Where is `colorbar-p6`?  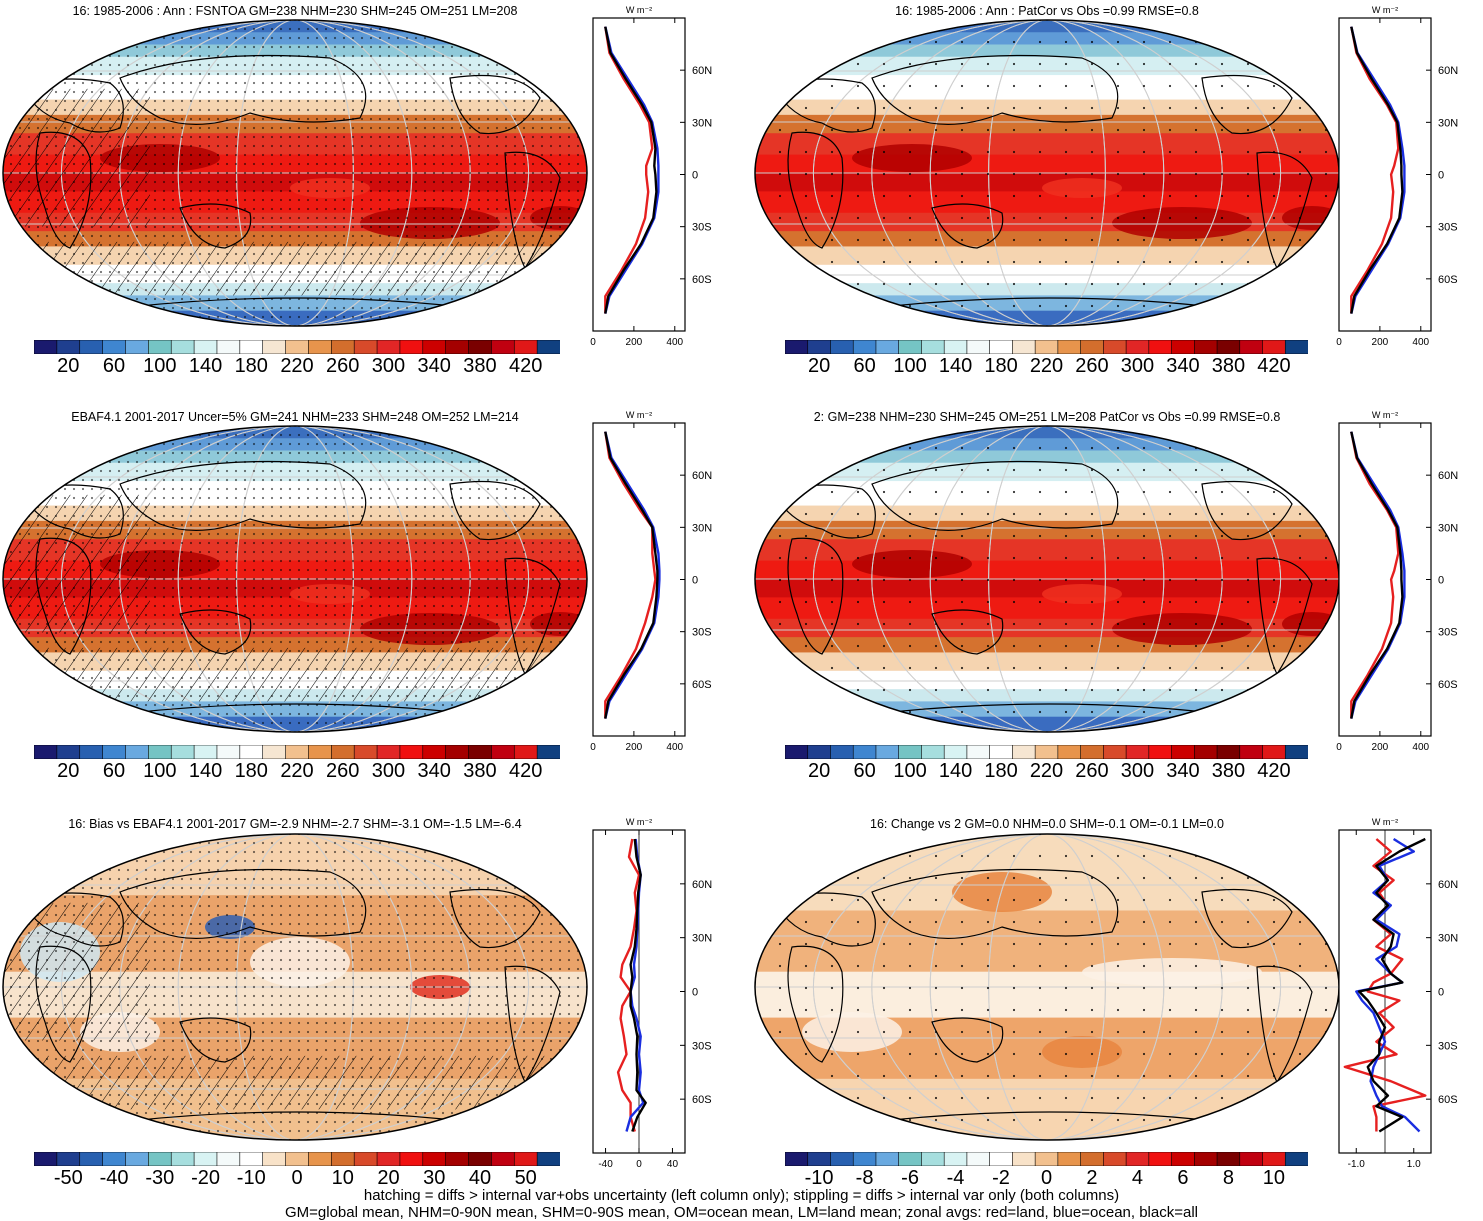 colorbar-p6 is located at coordinates (1046, 1159).